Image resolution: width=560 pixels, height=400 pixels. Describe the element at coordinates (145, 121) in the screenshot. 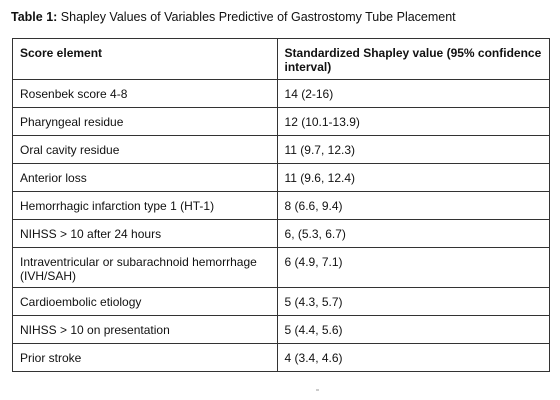

I see `score-element-cell: Pharyngeal residue` at that location.